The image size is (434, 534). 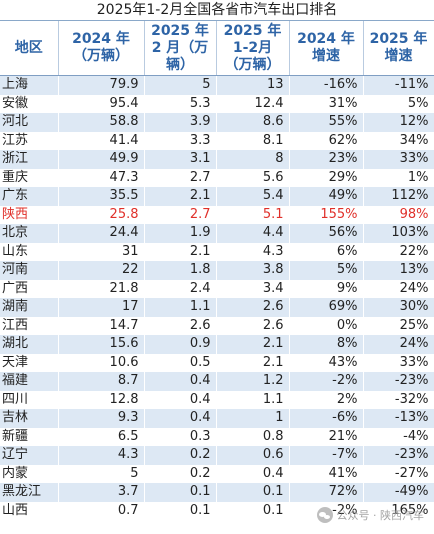 I want to click on cell-volume-2024: 25.8, so click(x=101, y=214).